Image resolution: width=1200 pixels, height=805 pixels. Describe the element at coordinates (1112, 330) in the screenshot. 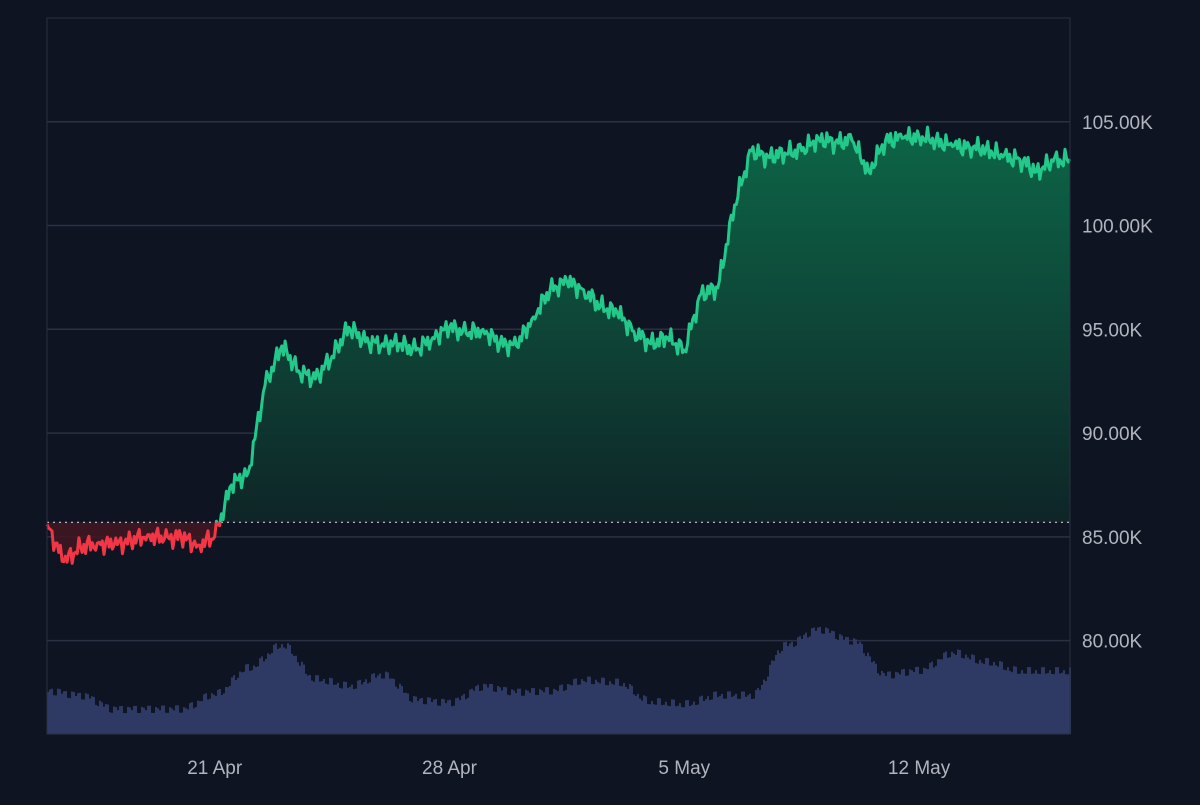

I see `y-tick-label: 95.00K` at that location.